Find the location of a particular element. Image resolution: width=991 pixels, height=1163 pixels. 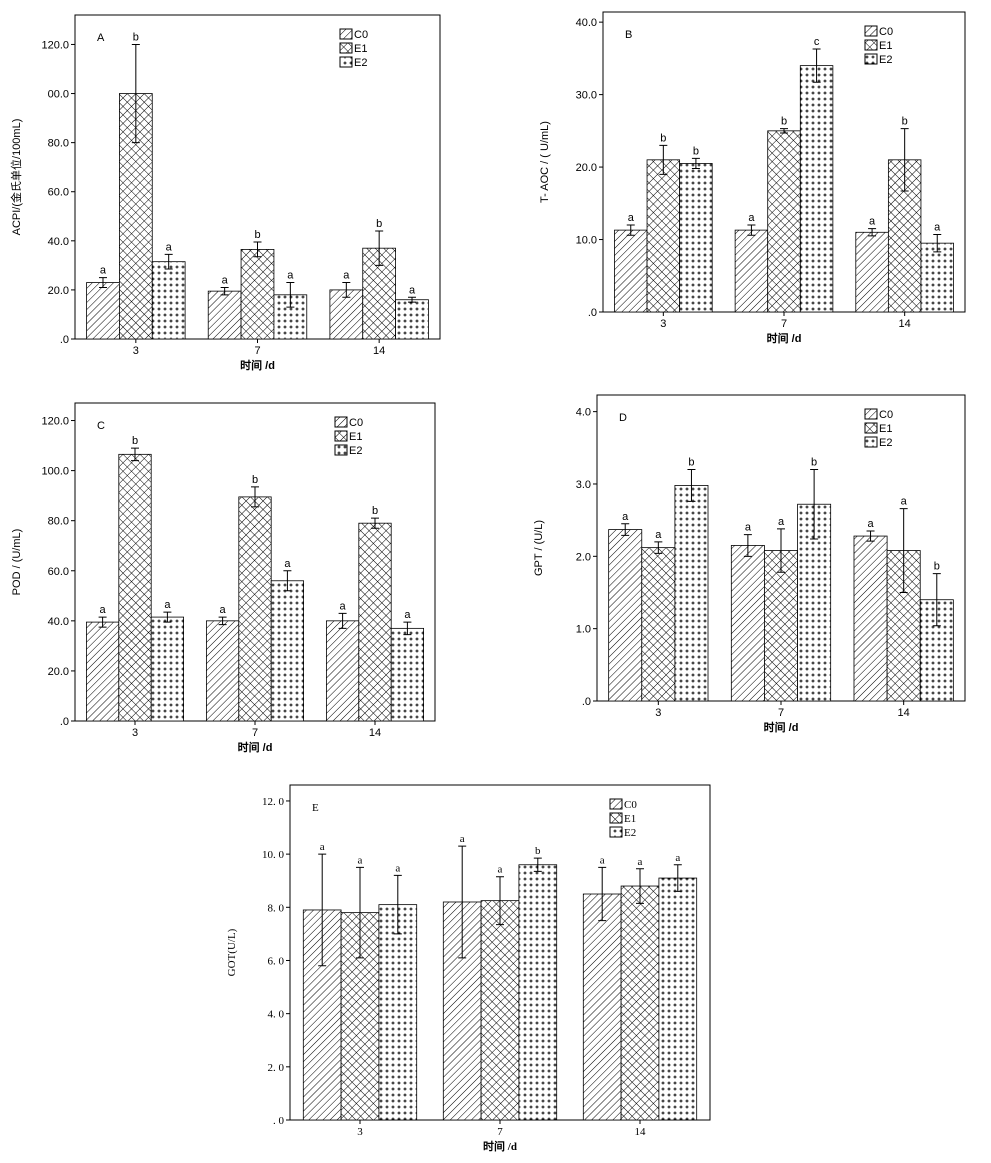

y-tick-label: 10. 0 is located at coordinates (273, 855).